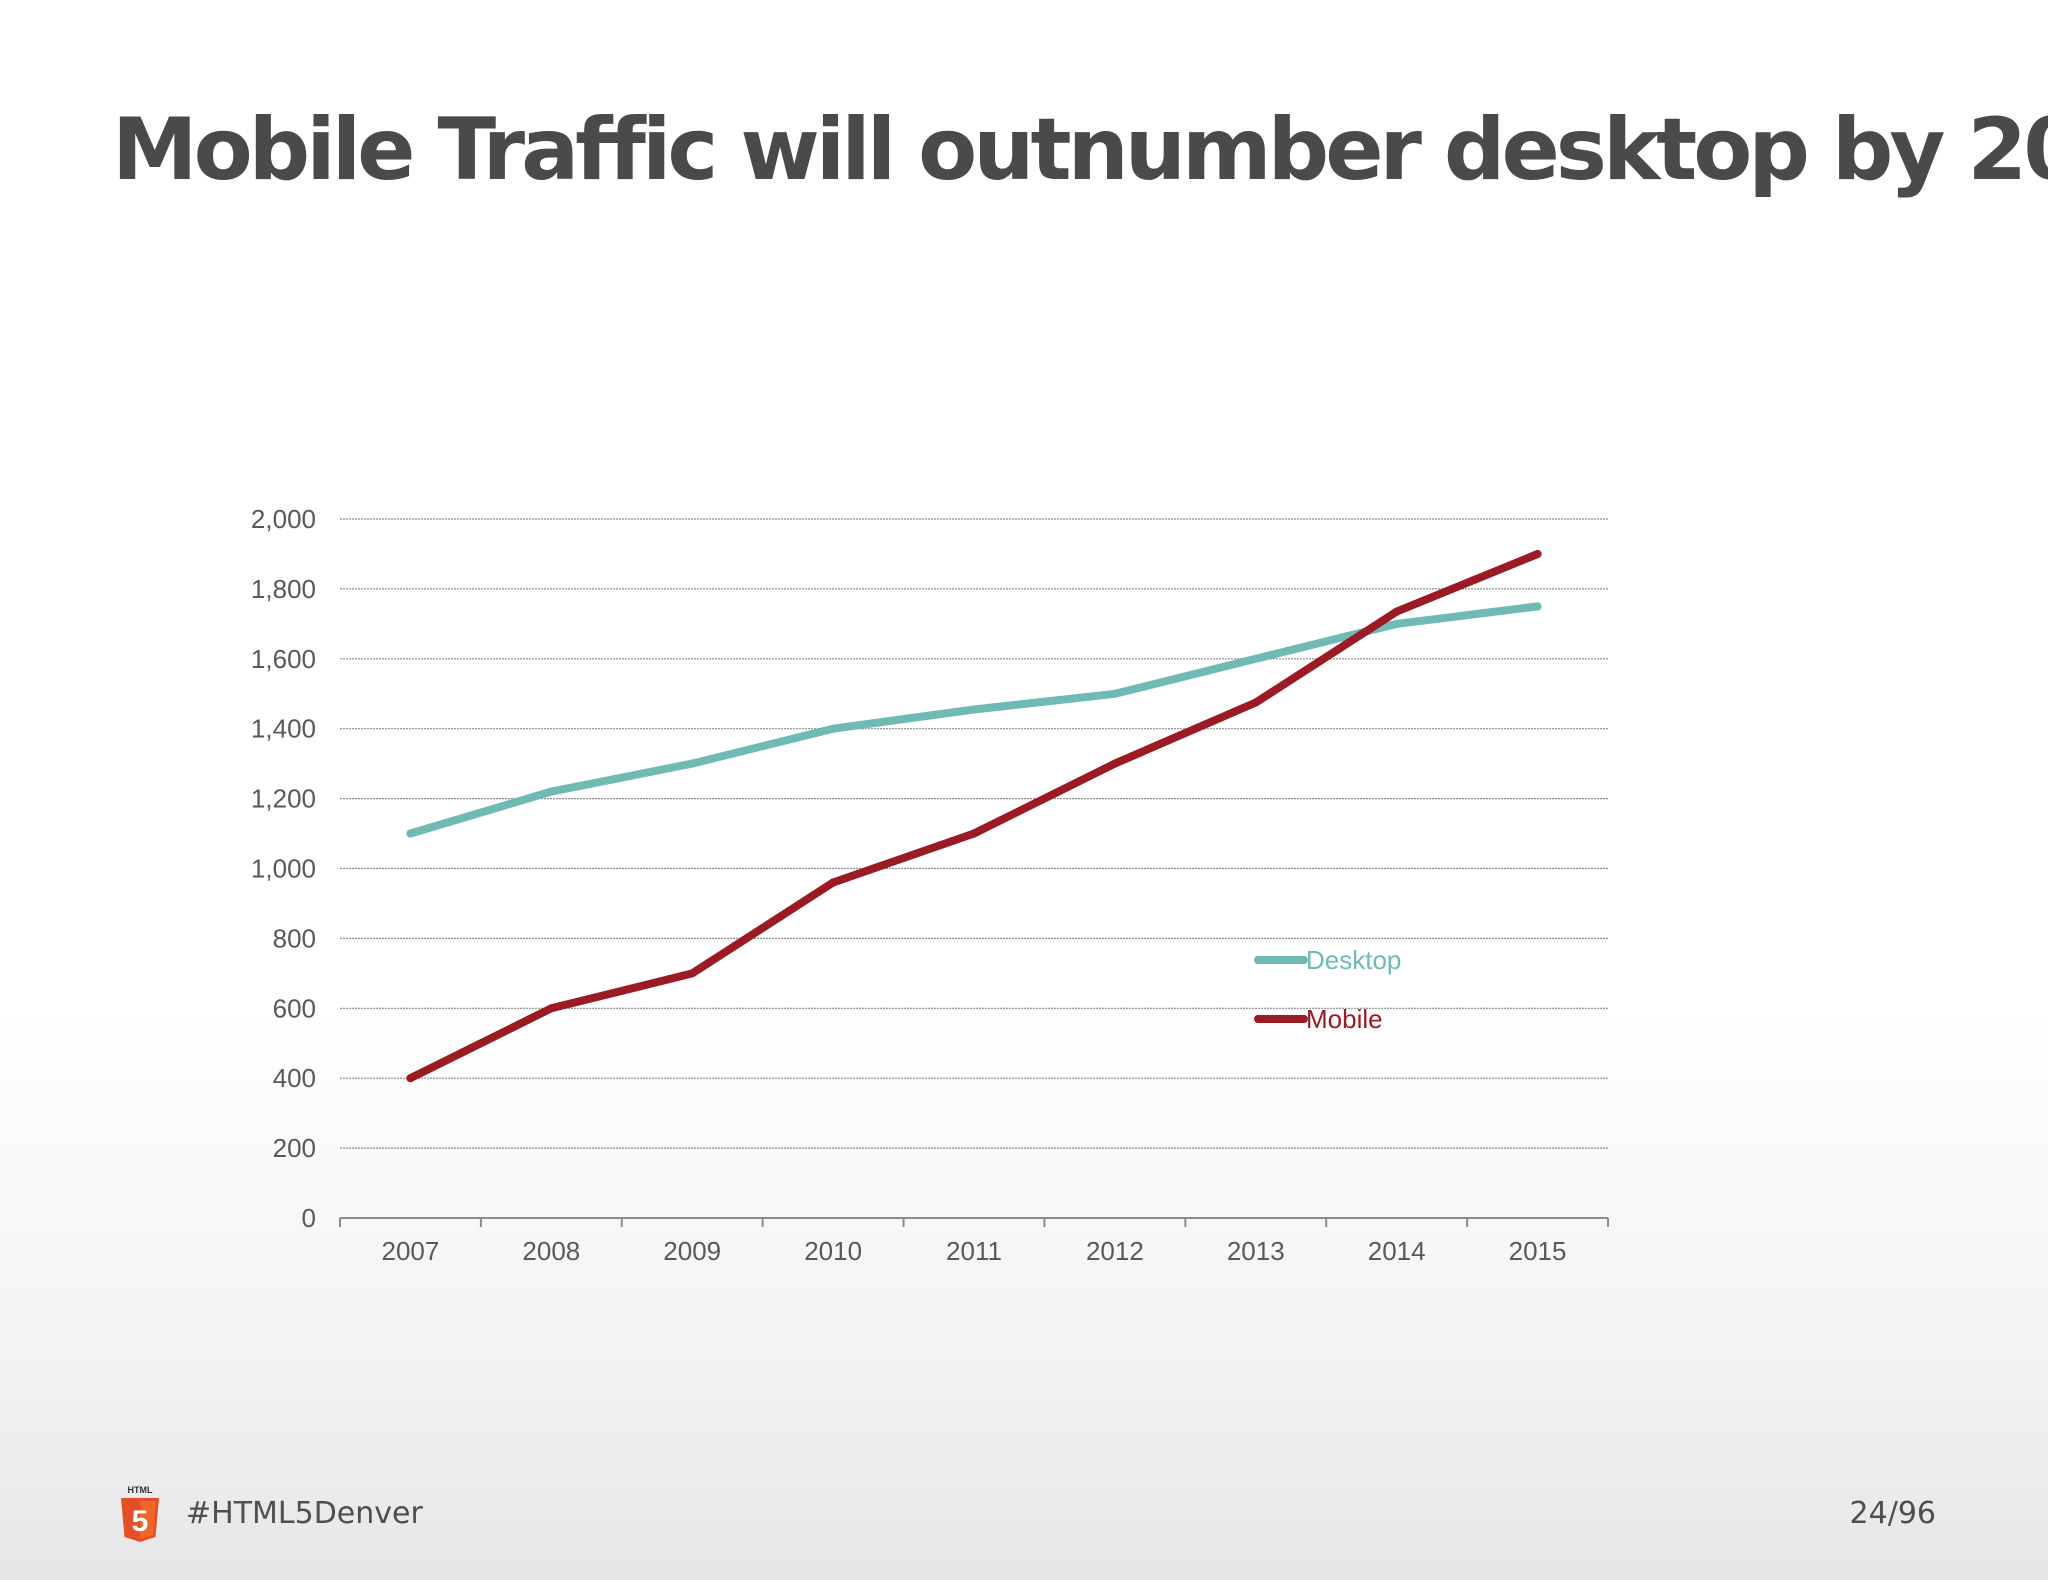 This screenshot has height=1580, width=2048. I want to click on x-tick-label: 2009, so click(692, 1251).